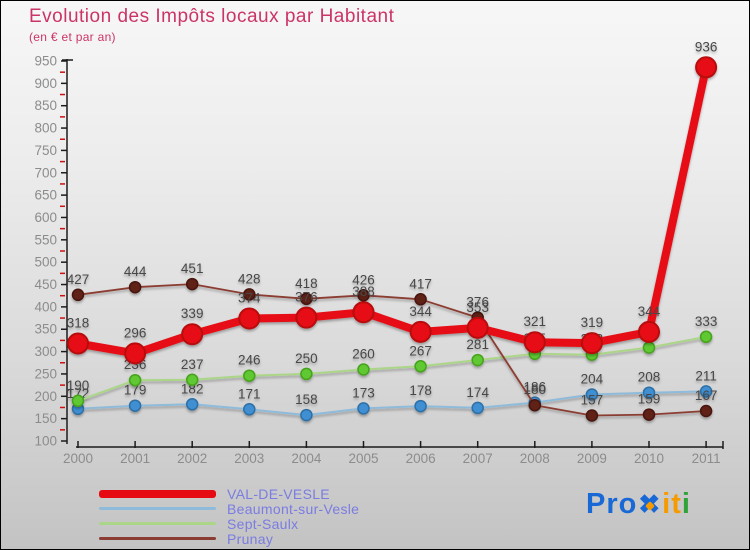 The height and width of the screenshot is (550, 750). What do you see at coordinates (78, 458) in the screenshot?
I see `x-tick-label: 2000` at bounding box center [78, 458].